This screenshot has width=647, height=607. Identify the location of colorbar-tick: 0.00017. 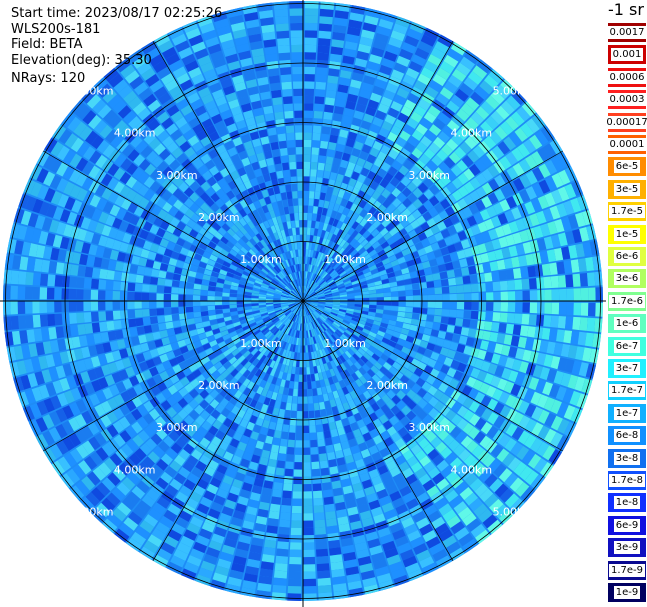
(625, 122).